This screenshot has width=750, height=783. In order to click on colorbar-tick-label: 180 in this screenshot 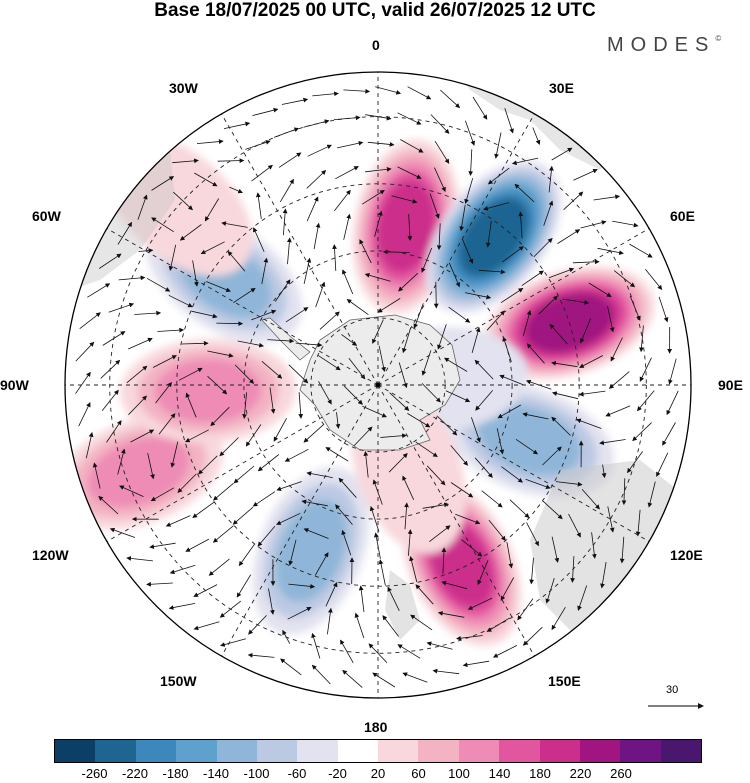, I will do `click(540, 773)`.